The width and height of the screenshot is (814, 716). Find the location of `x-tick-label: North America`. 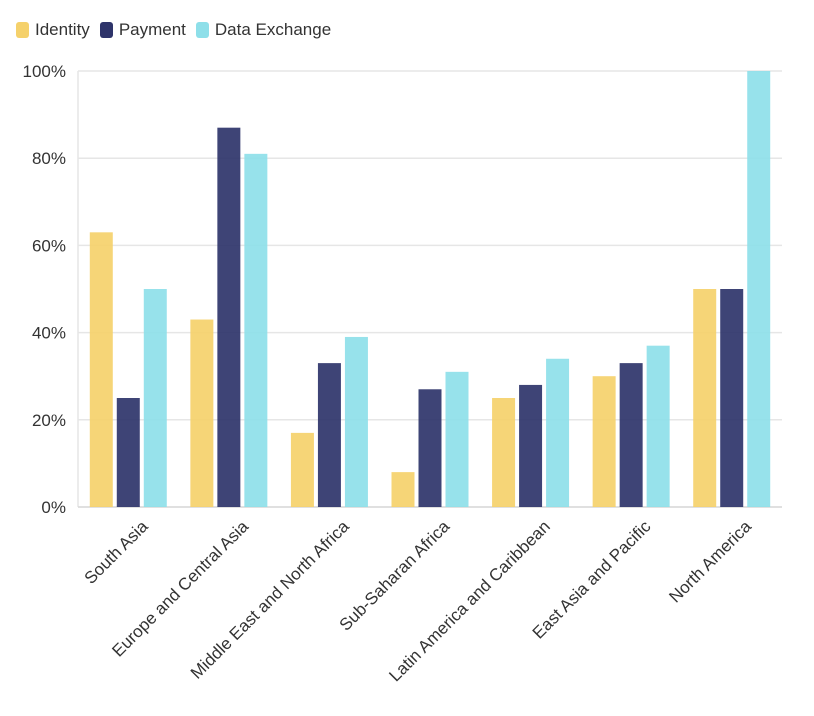

x-tick-label: North America is located at coordinates (710, 561).